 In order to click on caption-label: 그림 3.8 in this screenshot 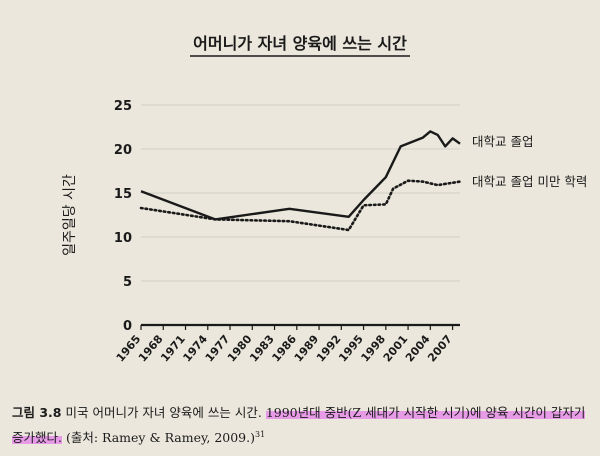, I will do `click(37, 412)`.